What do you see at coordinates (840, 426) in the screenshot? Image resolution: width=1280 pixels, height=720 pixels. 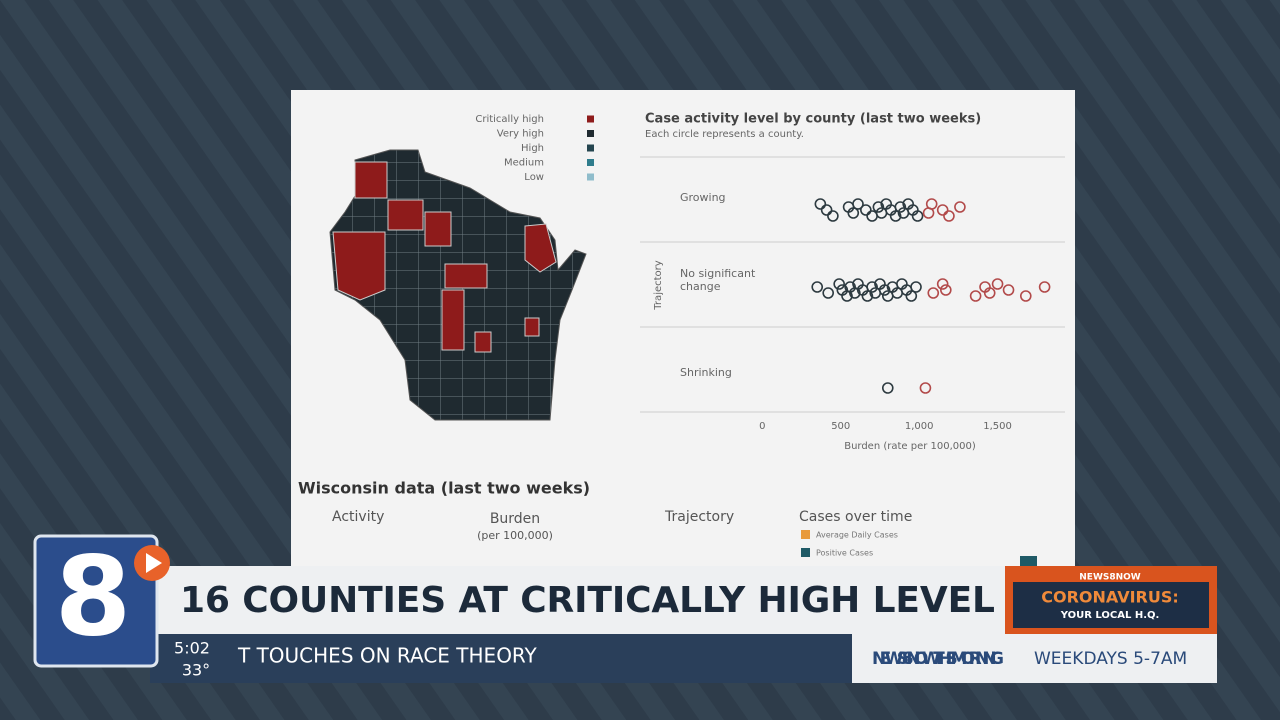 I see `x-tick-label: 500` at bounding box center [840, 426].